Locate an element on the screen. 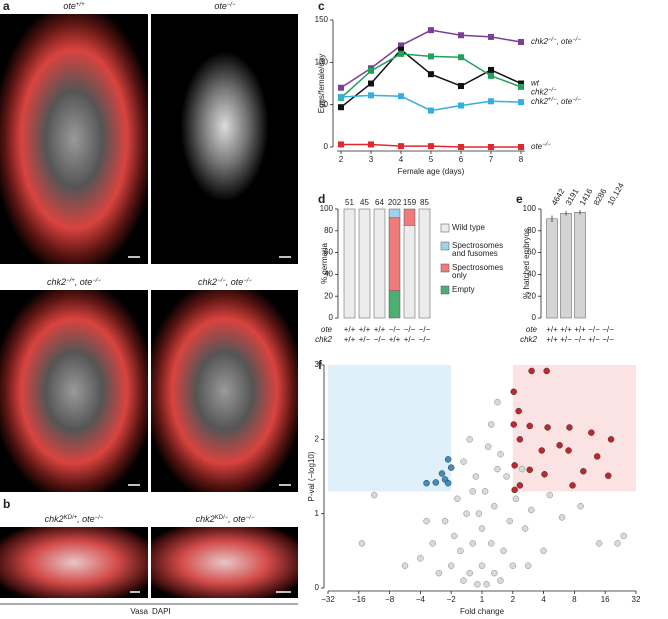 This screenshot has height=619, width=668. panel-letter: e is located at coordinates (519, 199).